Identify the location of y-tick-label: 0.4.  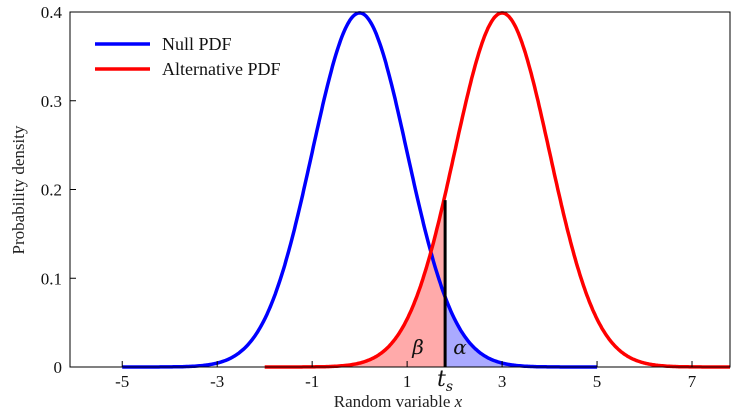
(52, 12).